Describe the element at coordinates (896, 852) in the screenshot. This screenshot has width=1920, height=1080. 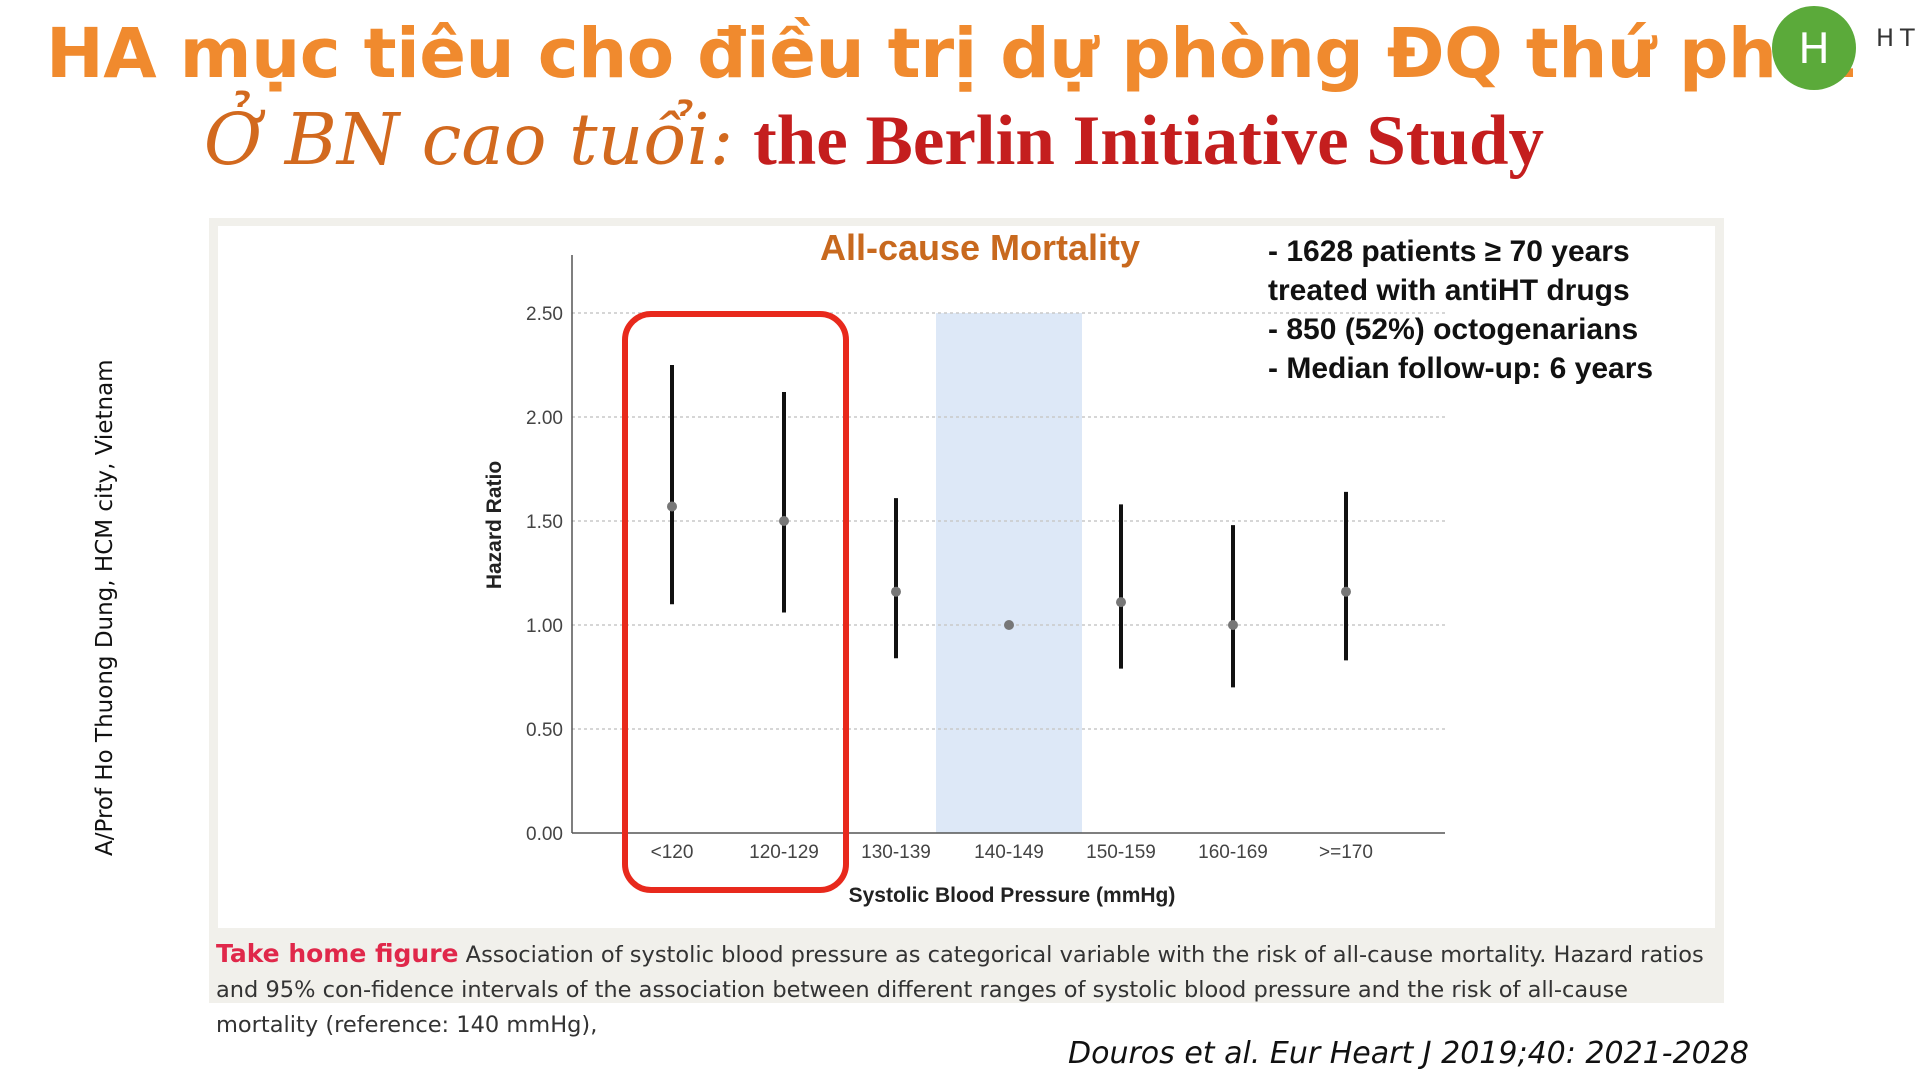
I see `x-tick-label: 130-139` at that location.